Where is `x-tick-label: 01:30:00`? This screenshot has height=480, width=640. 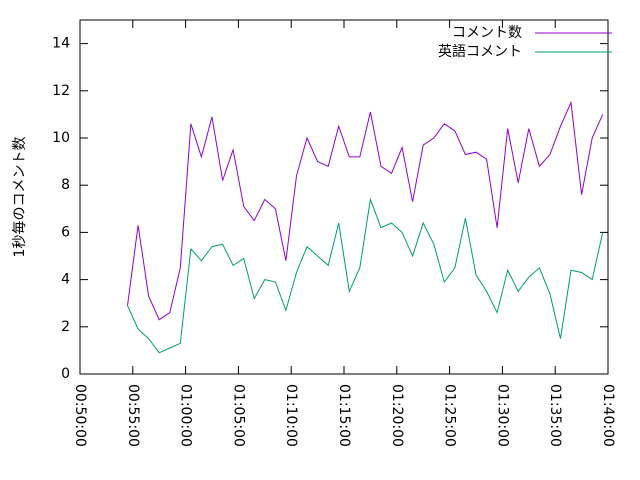
x-tick-label: 01:30:00 is located at coordinates (502, 415).